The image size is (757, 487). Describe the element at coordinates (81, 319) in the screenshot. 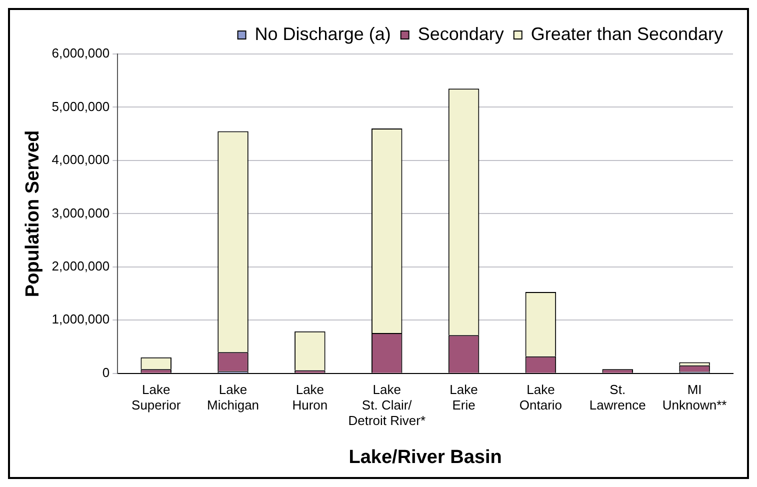

I see `y-tick-label: 1,000,000` at that location.